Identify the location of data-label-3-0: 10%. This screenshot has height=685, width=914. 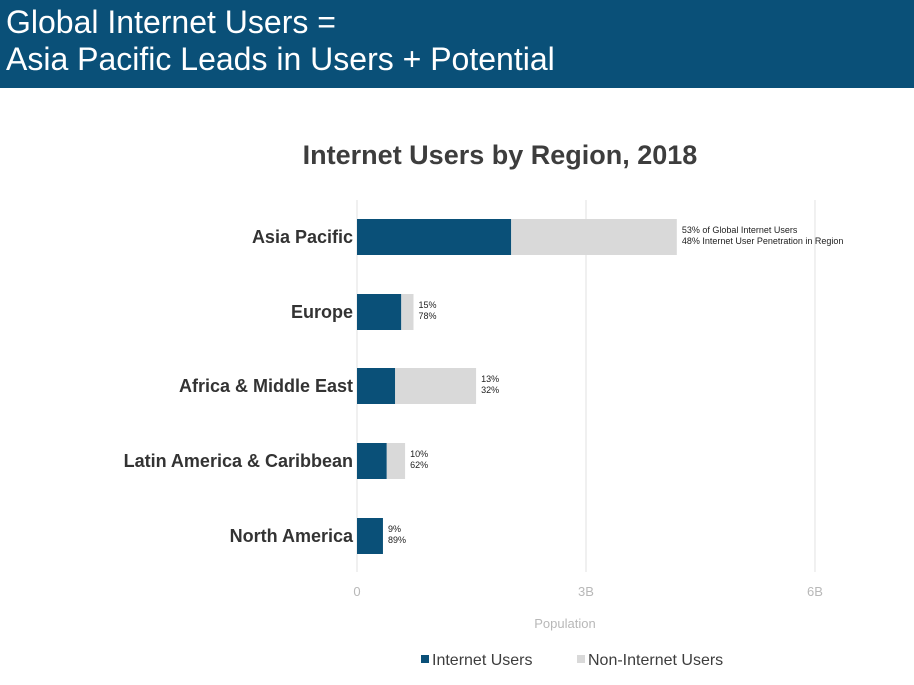
(419, 454).